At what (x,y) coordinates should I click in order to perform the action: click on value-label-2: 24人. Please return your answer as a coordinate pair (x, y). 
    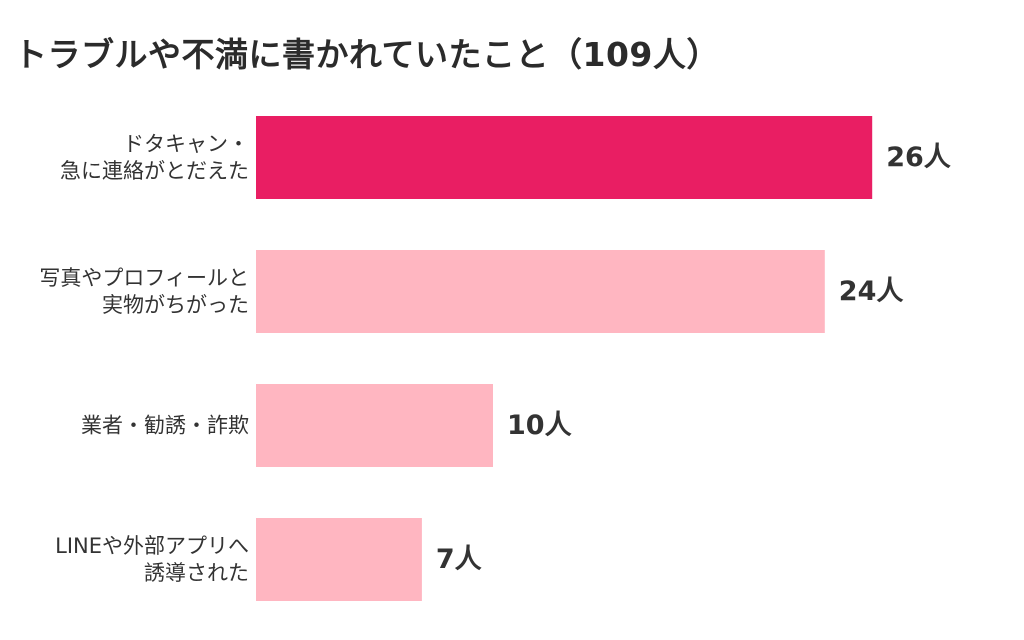
    Looking at the image, I should click on (871, 291).